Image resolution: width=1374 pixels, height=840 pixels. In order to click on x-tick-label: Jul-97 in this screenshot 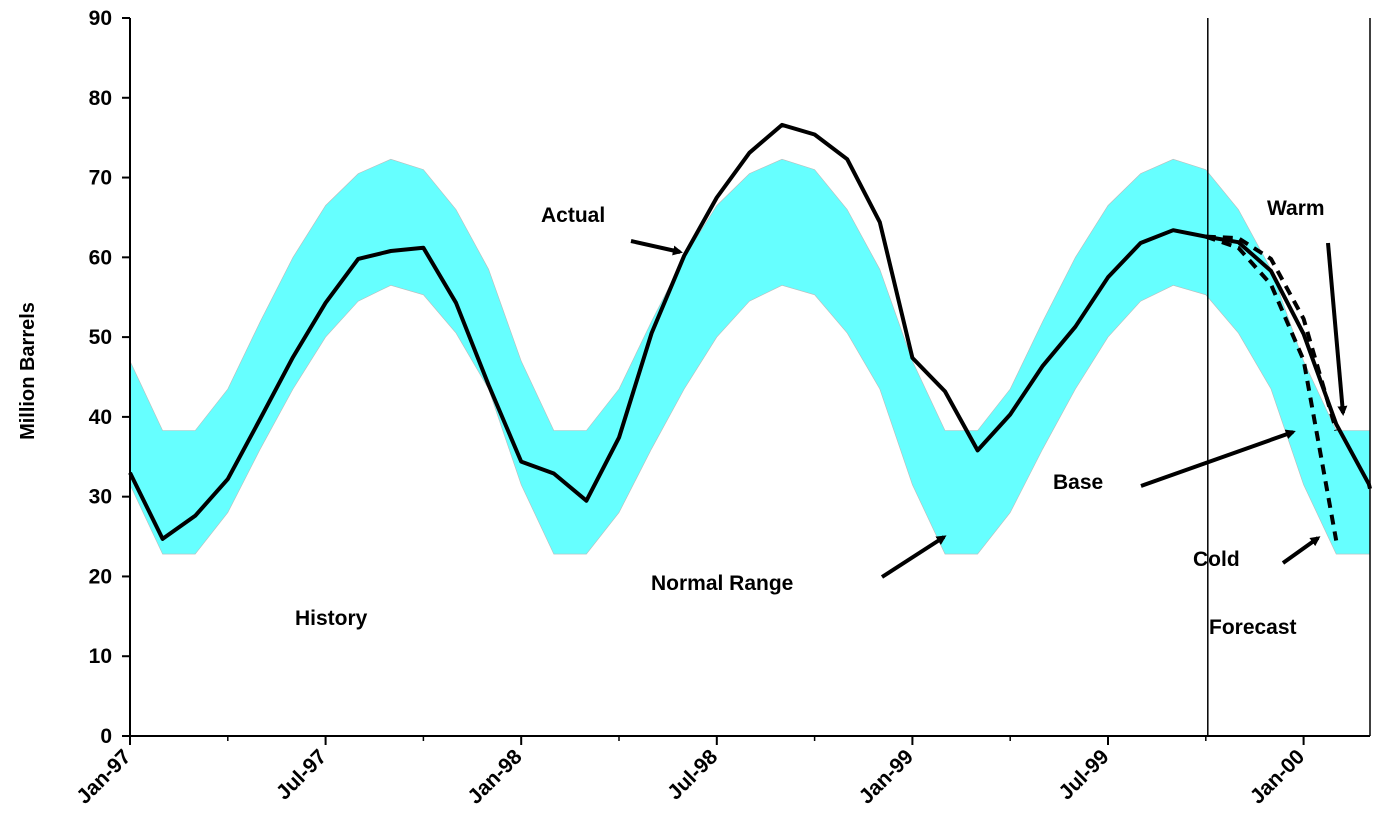, I will do `click(301, 774)`.